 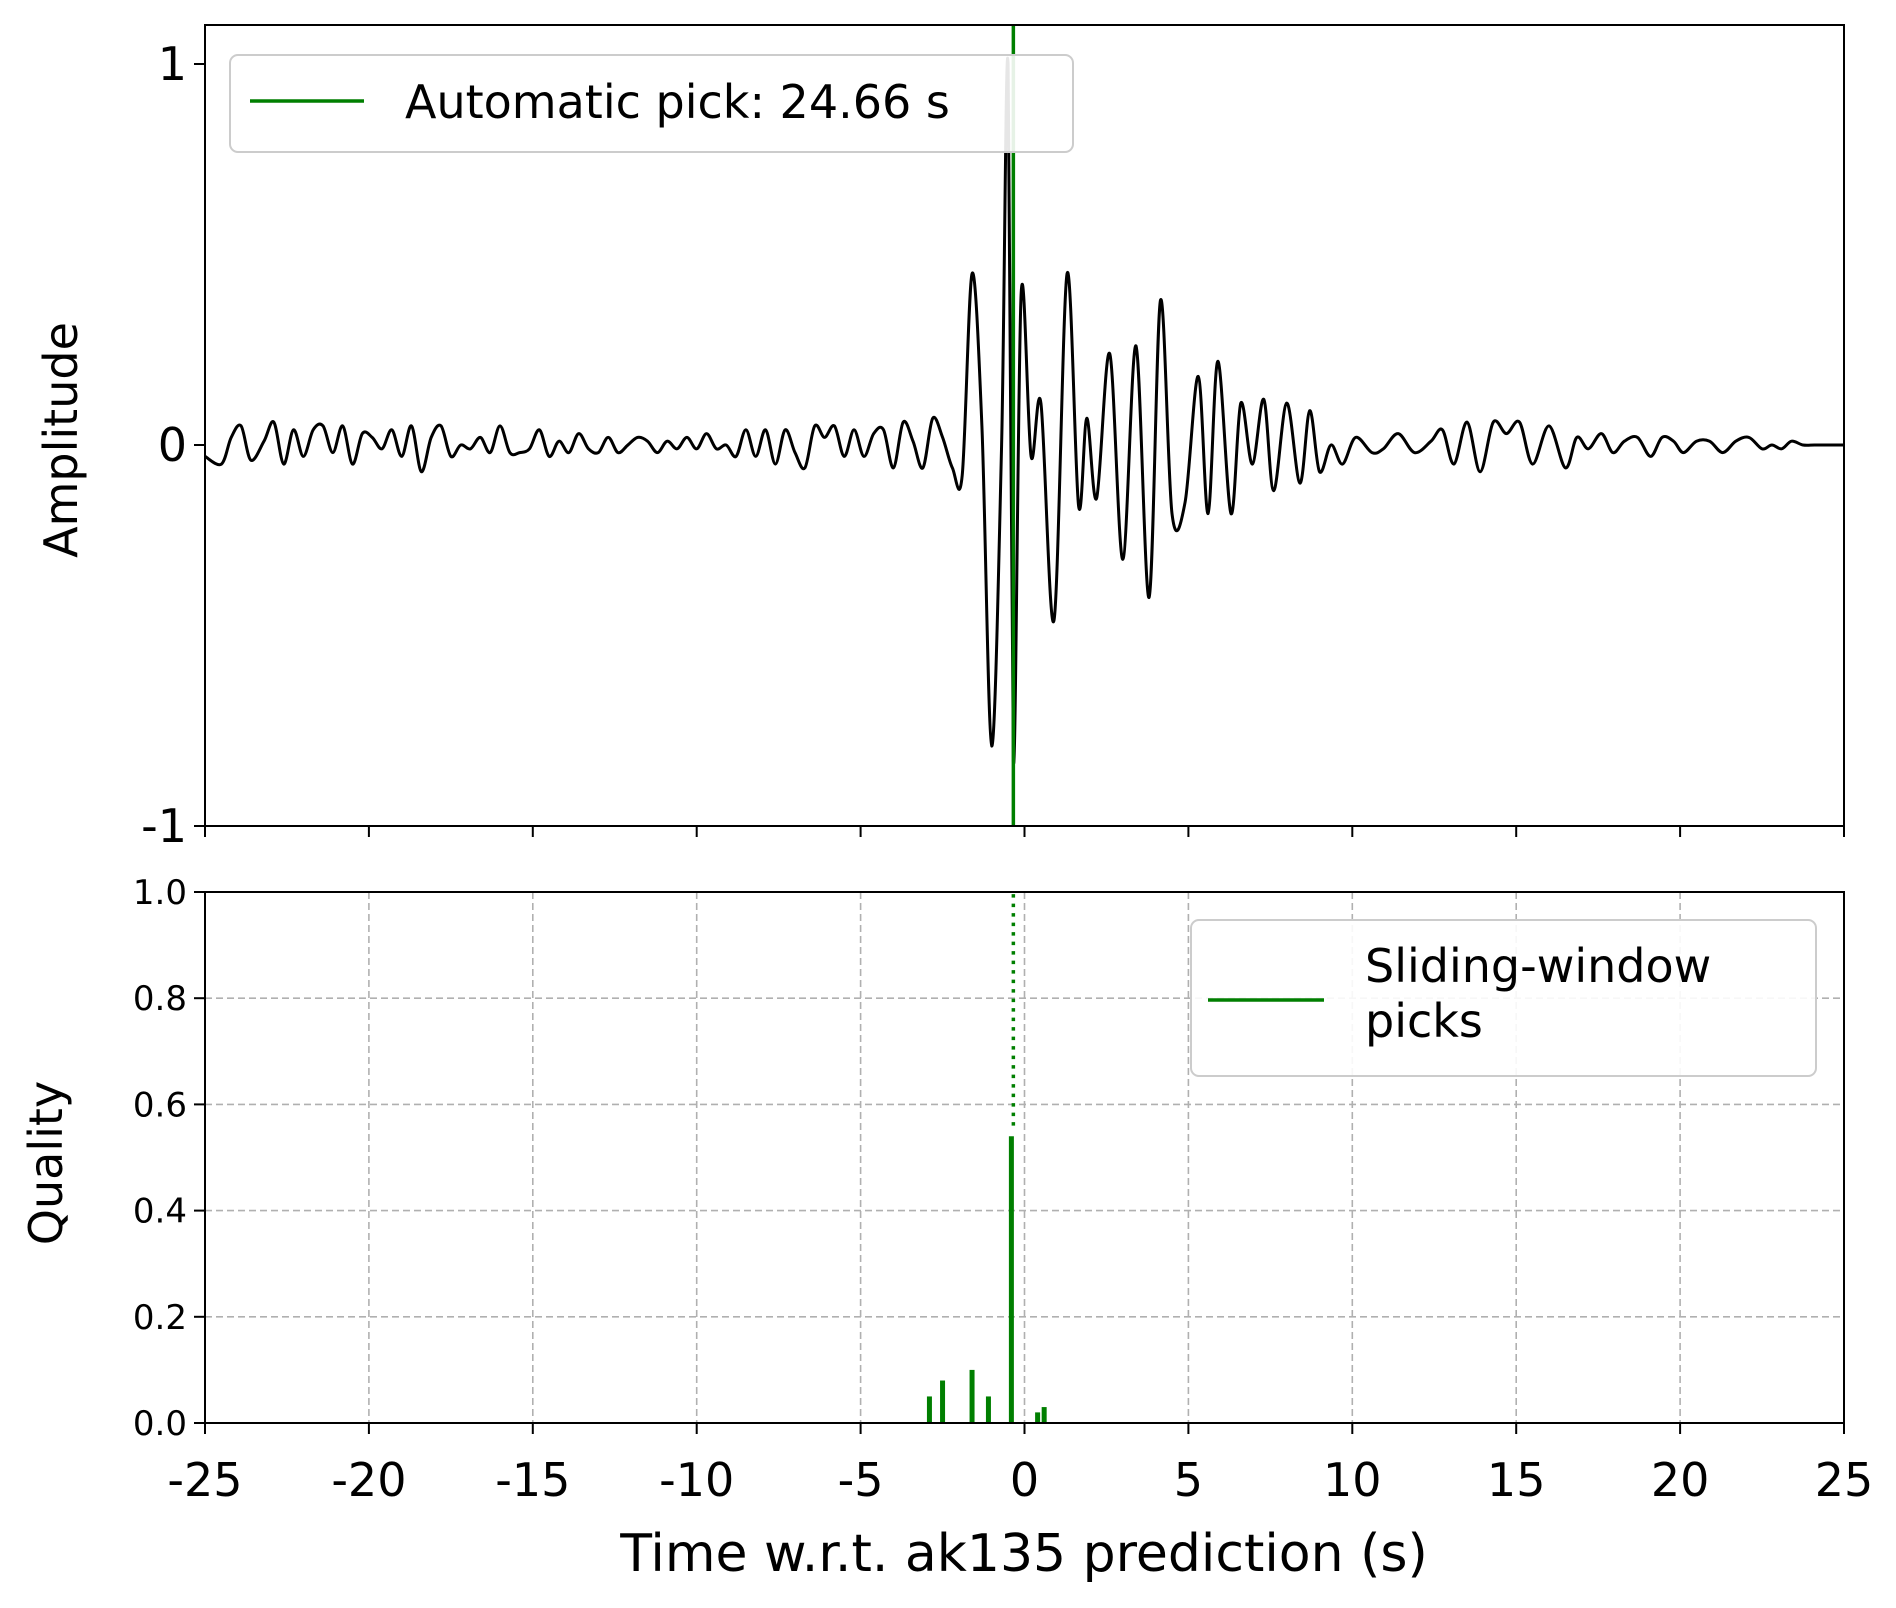 What do you see at coordinates (861, 1480) in the screenshot?
I see `quality-x-tick-label: -5` at bounding box center [861, 1480].